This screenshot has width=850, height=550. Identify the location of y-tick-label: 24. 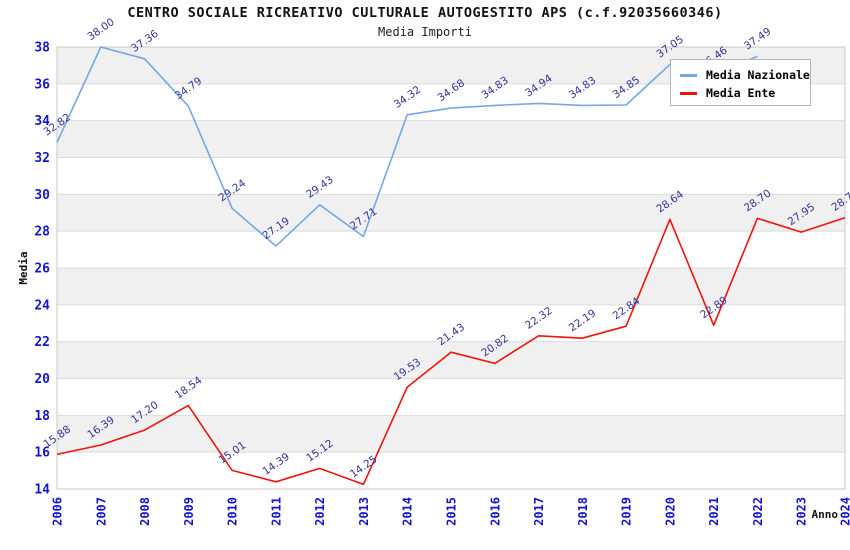
(42, 305).